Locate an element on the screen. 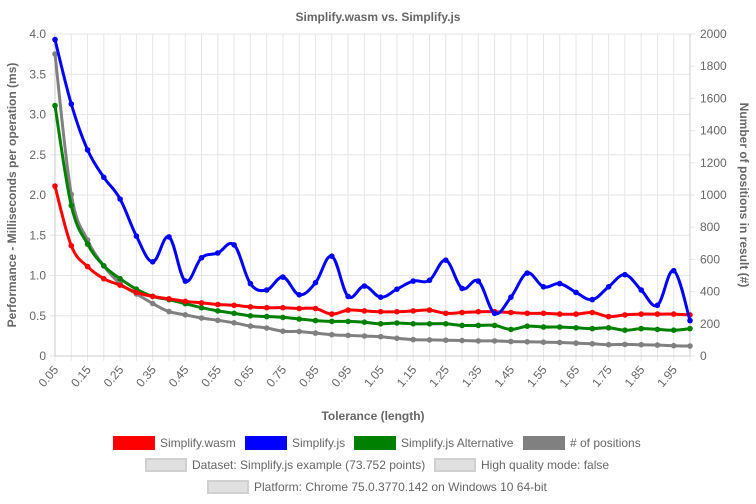  y-tick-label-right: 400 is located at coordinates (710, 292).